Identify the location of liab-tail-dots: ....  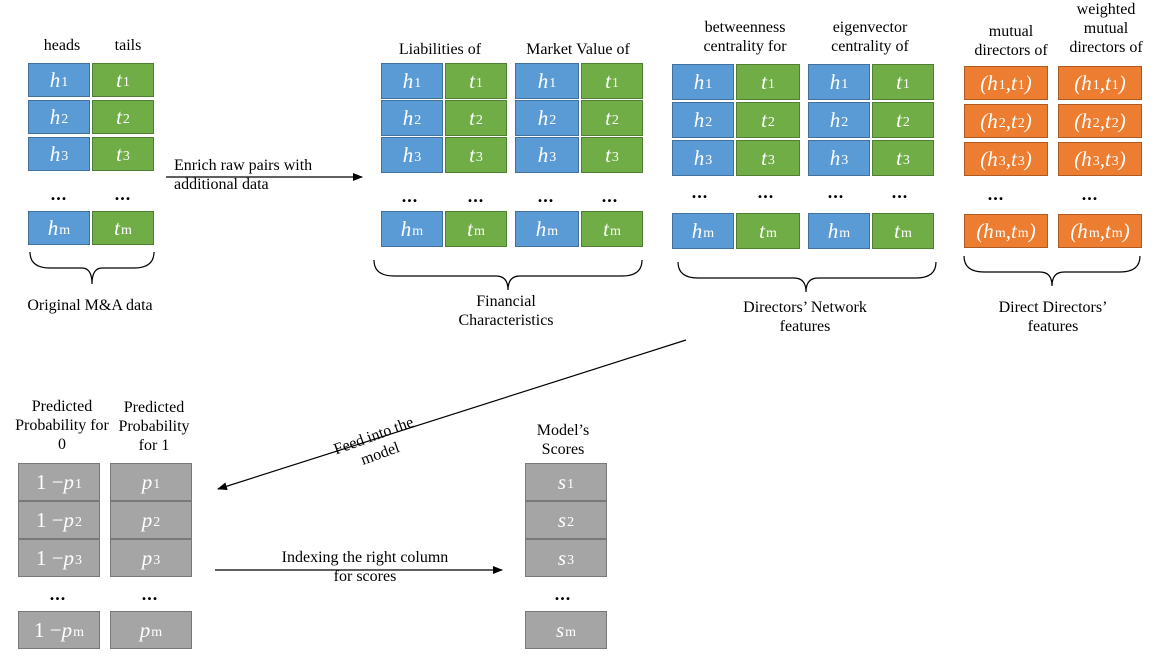
(476, 196).